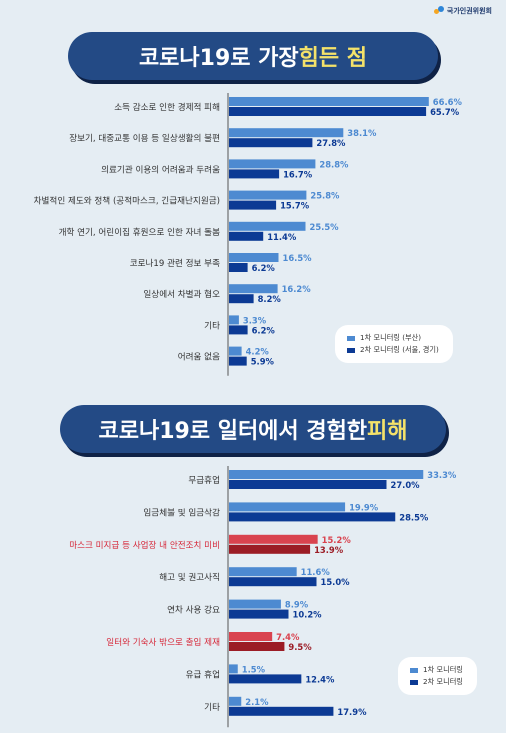  Describe the element at coordinates (204, 480) in the screenshot. I see `chart2-category-label: 무급휴업` at that location.